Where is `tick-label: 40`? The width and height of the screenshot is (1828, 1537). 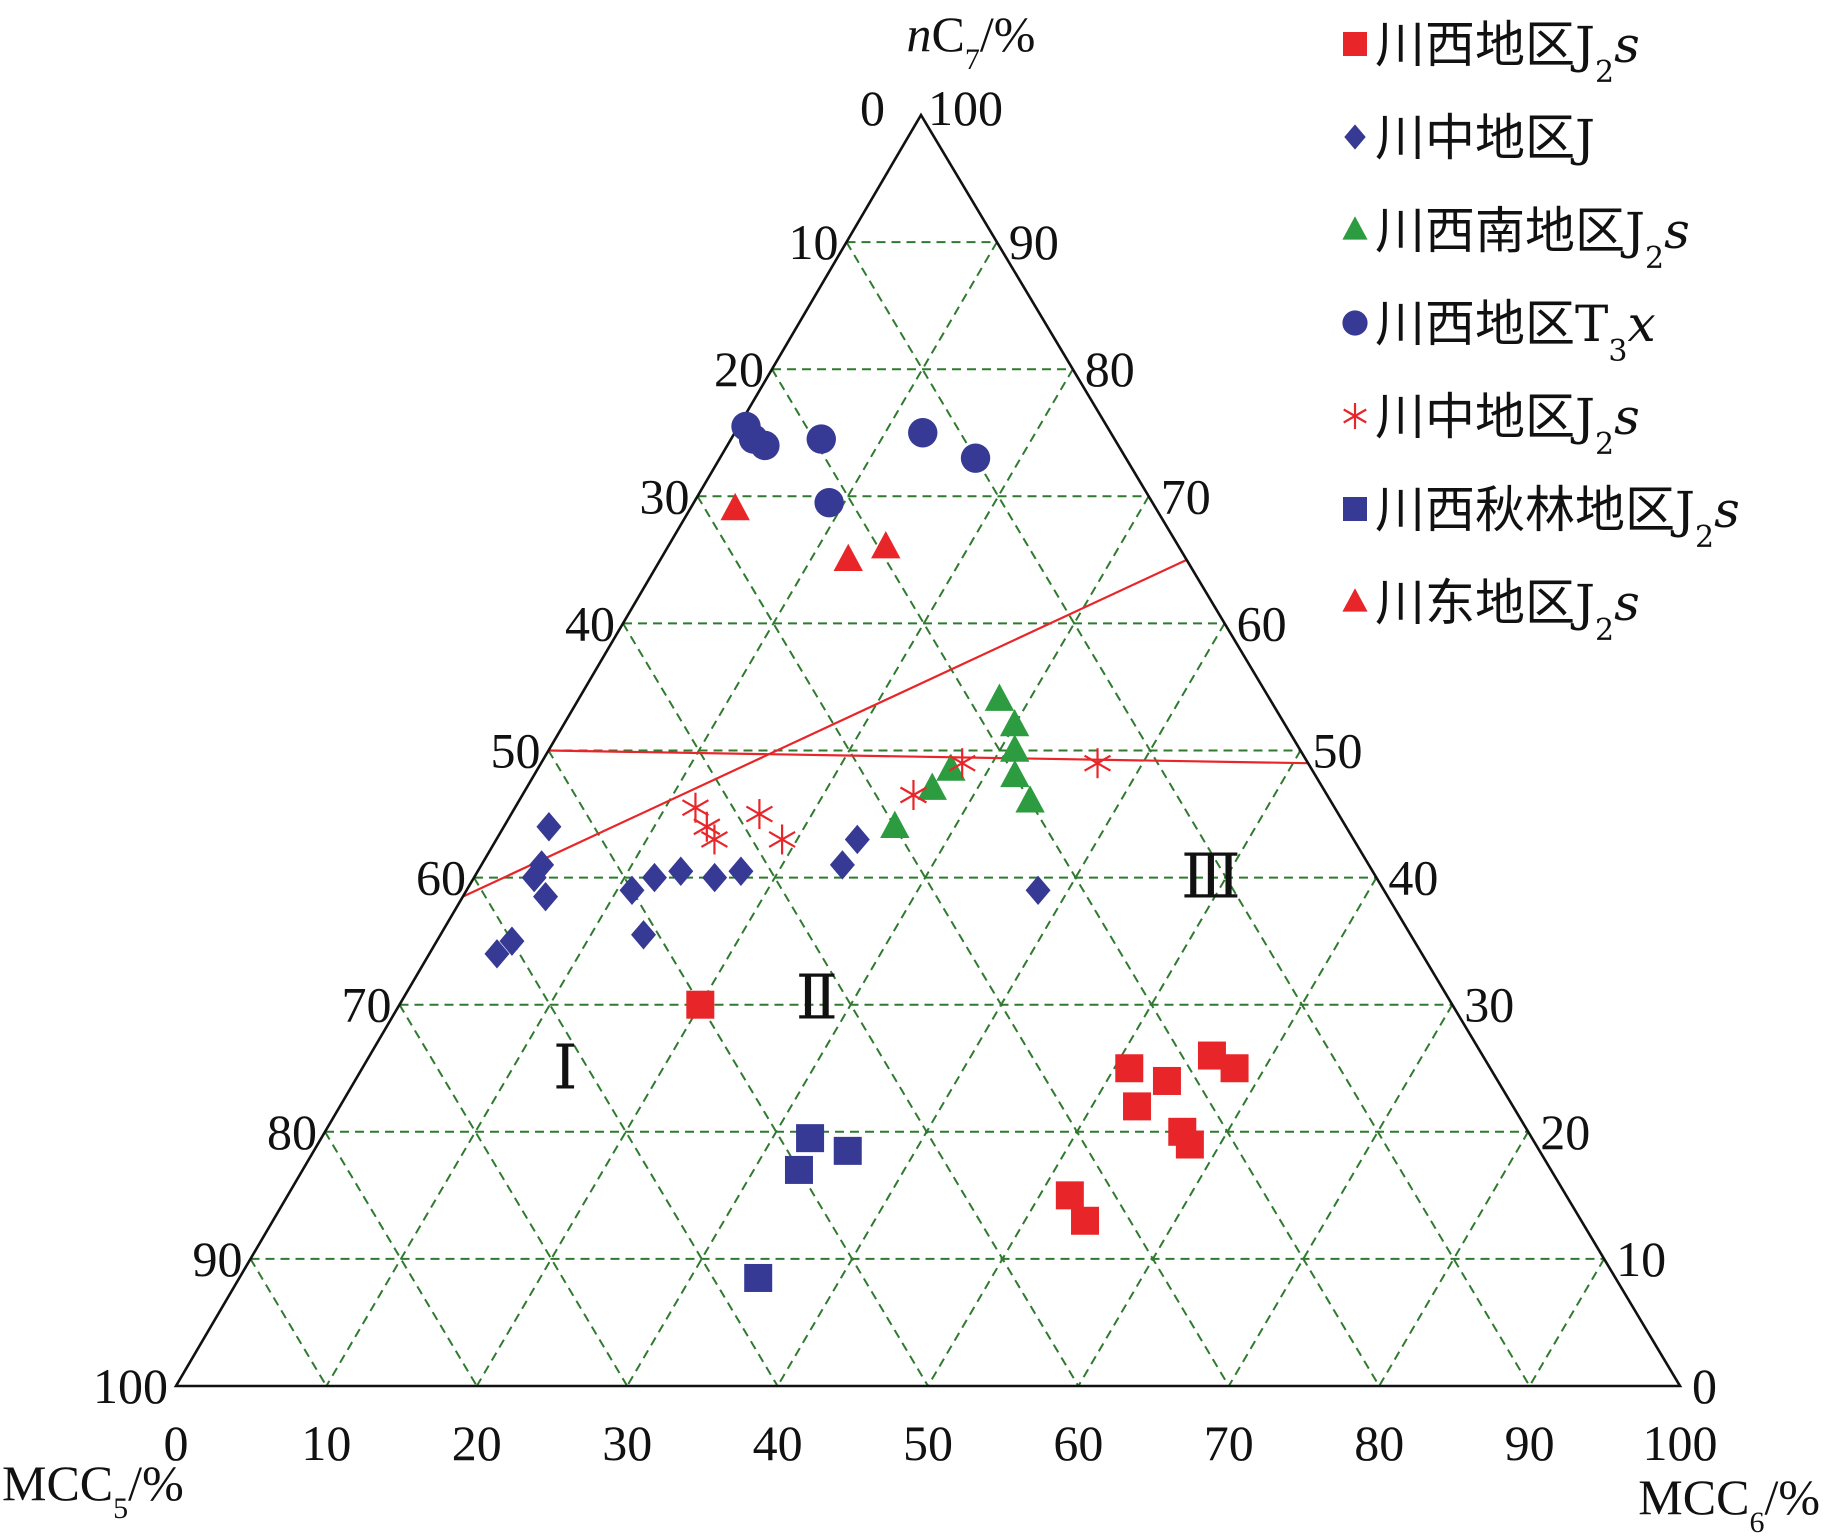 tick-label: 40 is located at coordinates (1413, 878).